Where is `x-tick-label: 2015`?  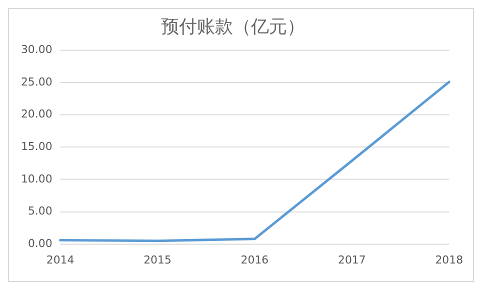
x-tick-label: 2015 is located at coordinates (158, 259).